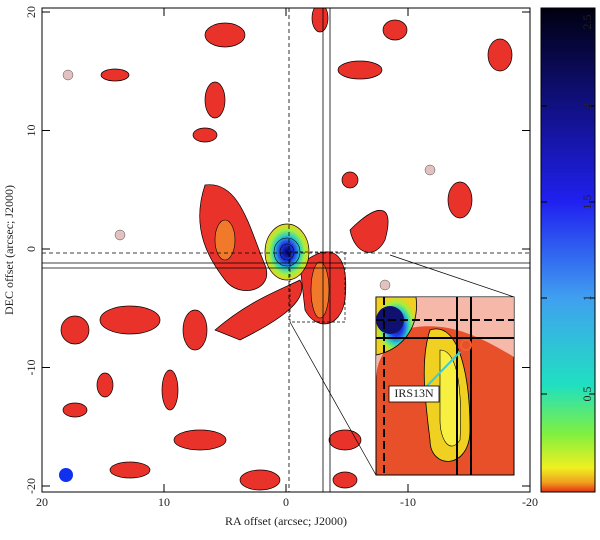 The width and height of the screenshot is (600, 540). What do you see at coordinates (164, 502) in the screenshot?
I see `x-tick-label: 10` at bounding box center [164, 502].